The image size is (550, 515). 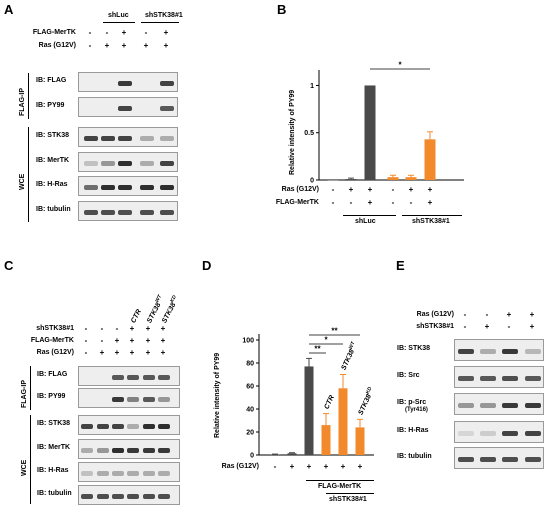 I want to click on significance-label: *, so click(x=400, y=65).